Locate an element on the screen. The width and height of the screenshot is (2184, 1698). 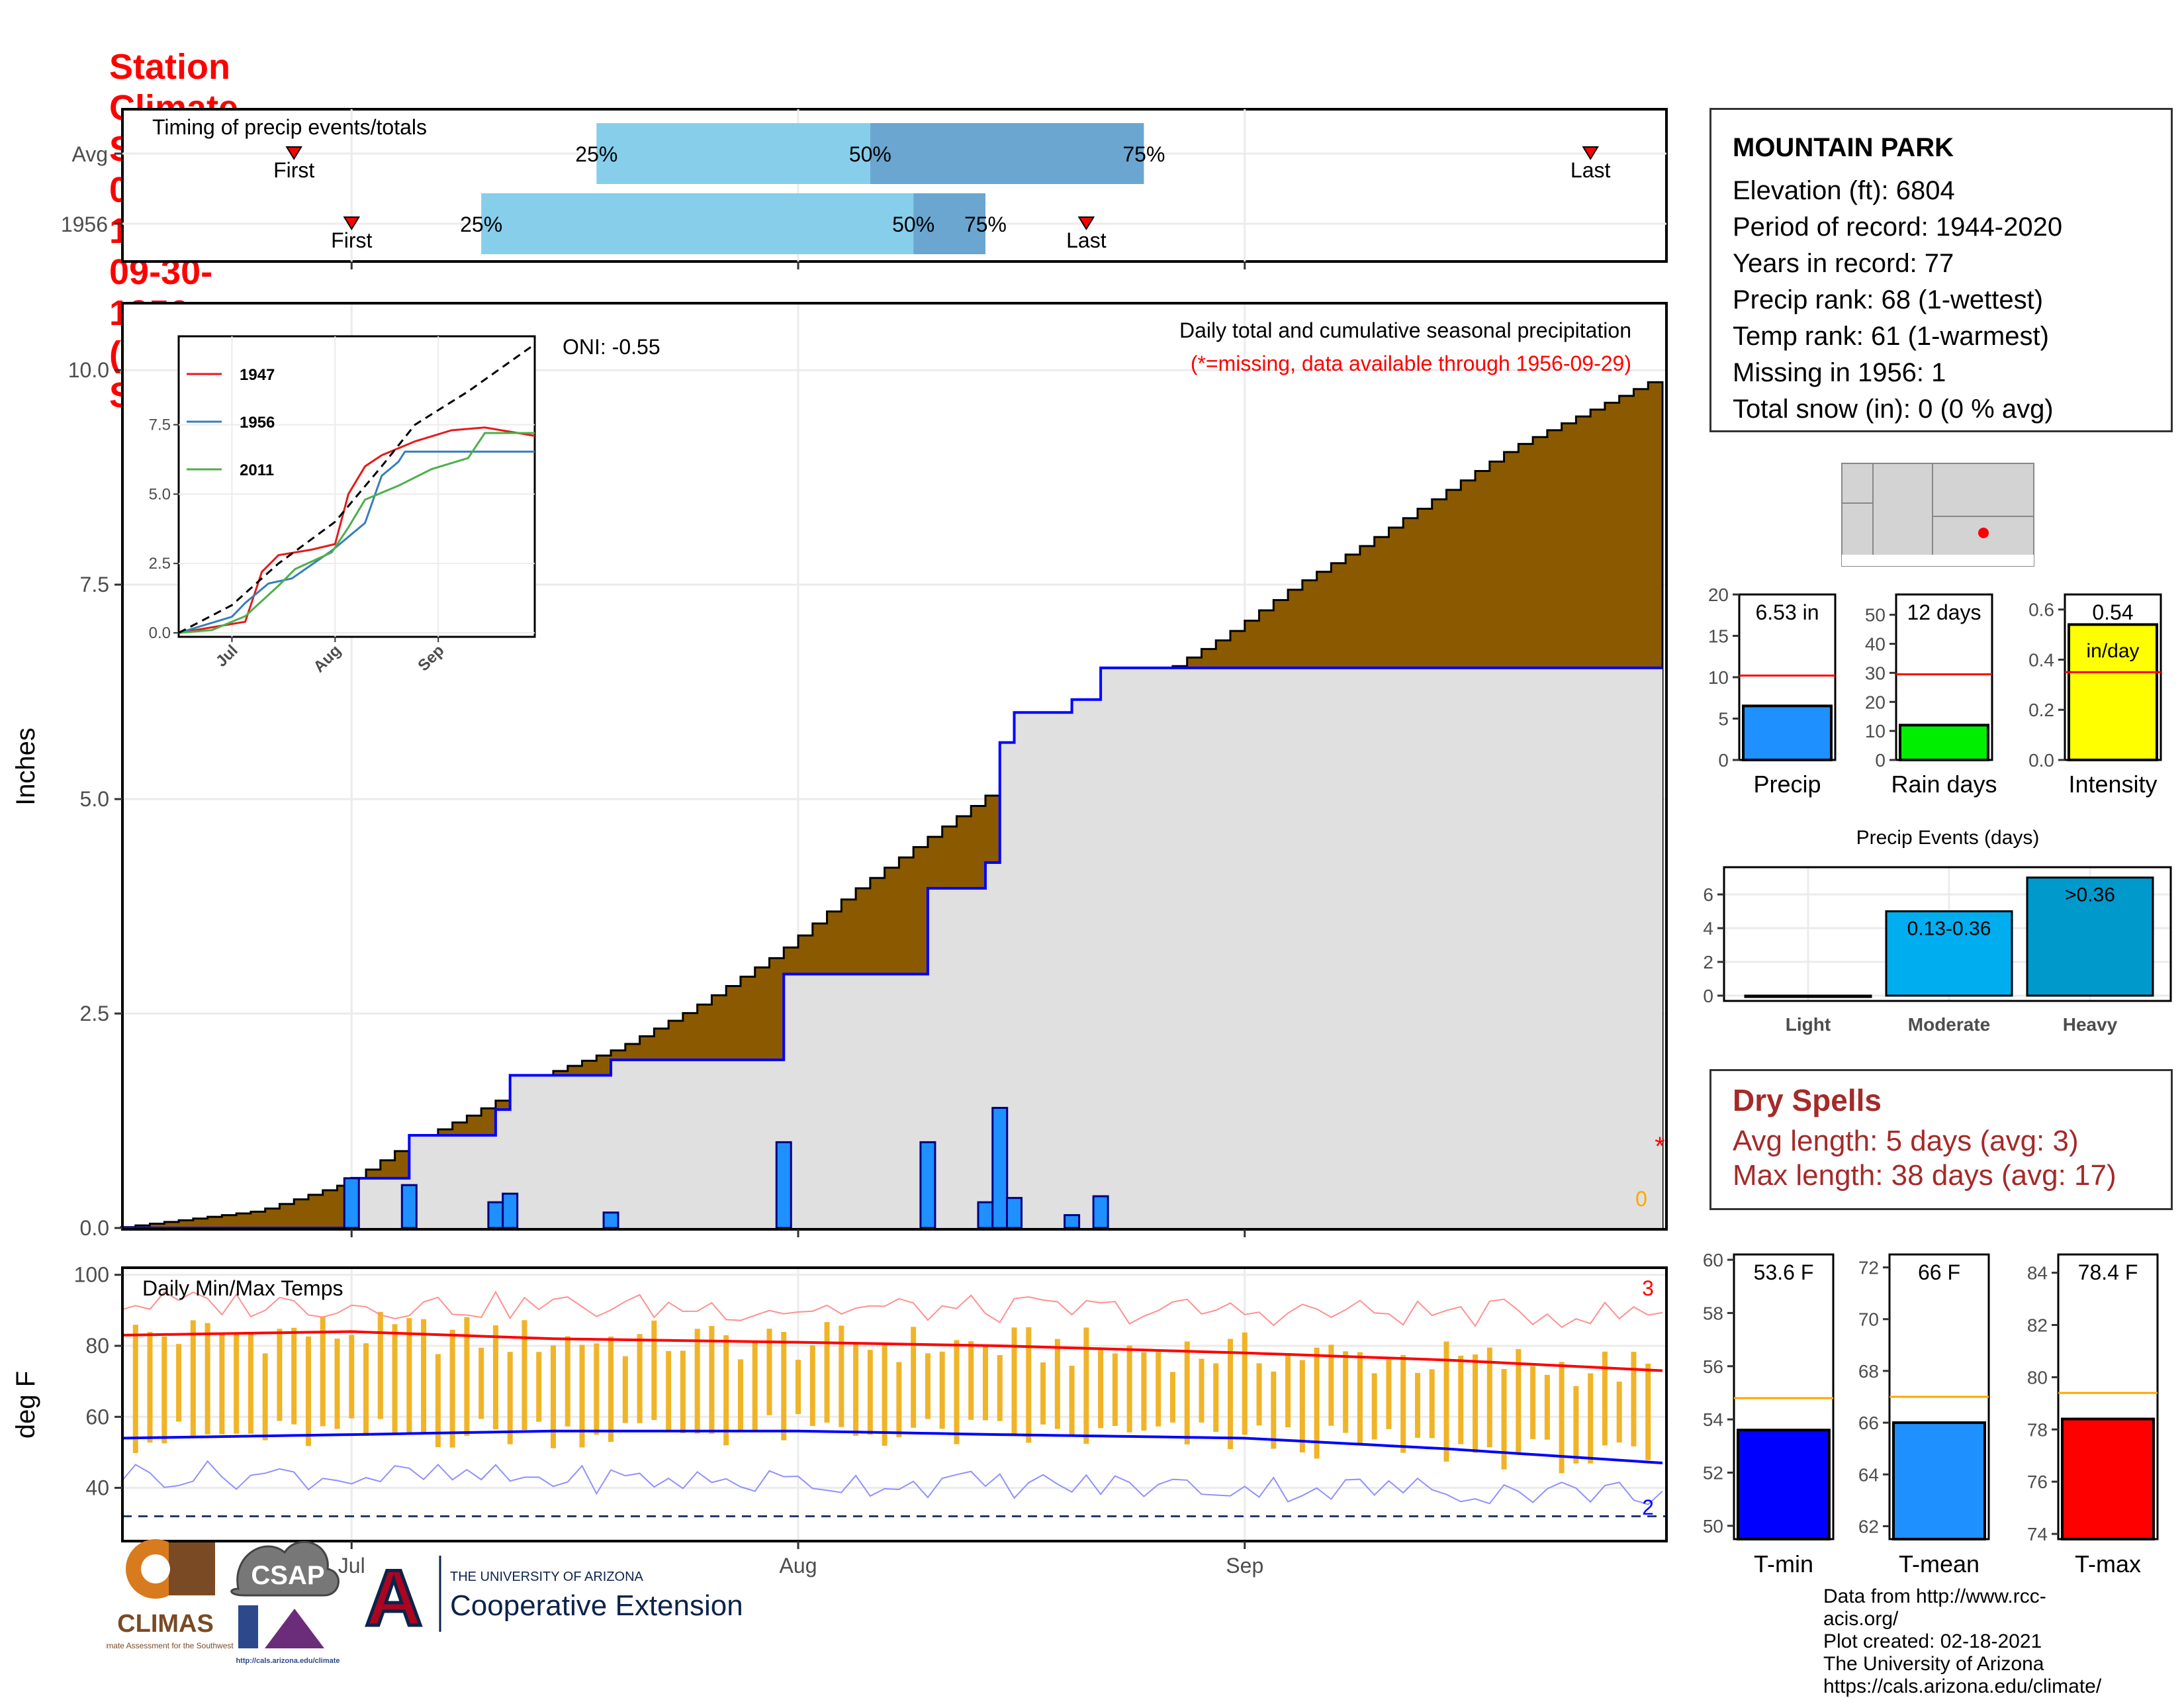
station-line: Precip rank: 68 (1-wettest) is located at coordinates (1888, 299).